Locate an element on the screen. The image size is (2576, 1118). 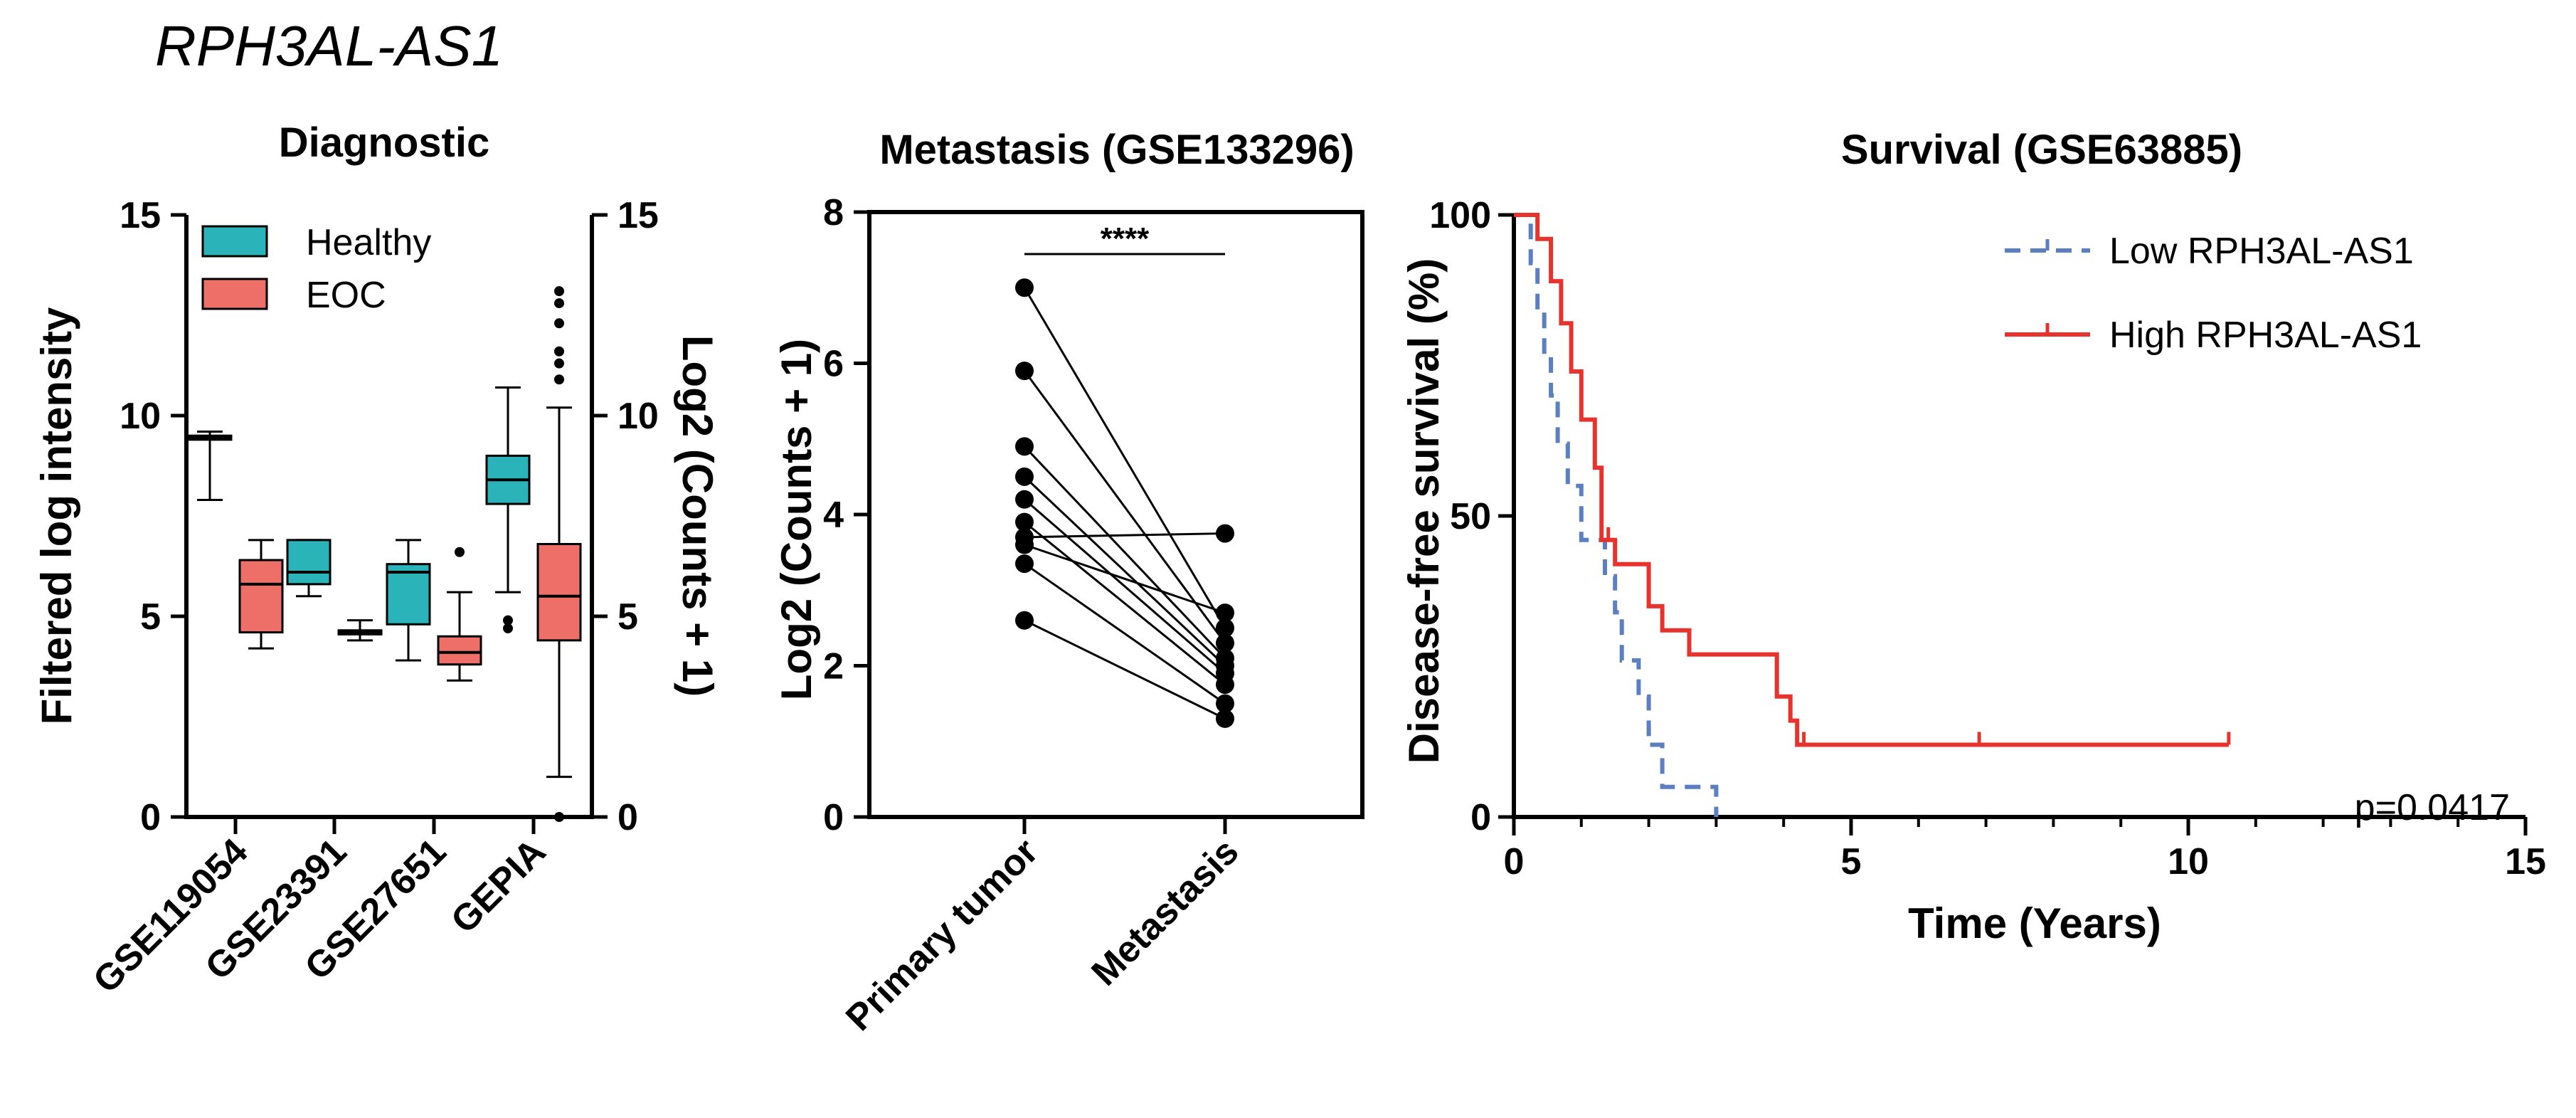
survival-curve-low is located at coordinates (1616, 515).